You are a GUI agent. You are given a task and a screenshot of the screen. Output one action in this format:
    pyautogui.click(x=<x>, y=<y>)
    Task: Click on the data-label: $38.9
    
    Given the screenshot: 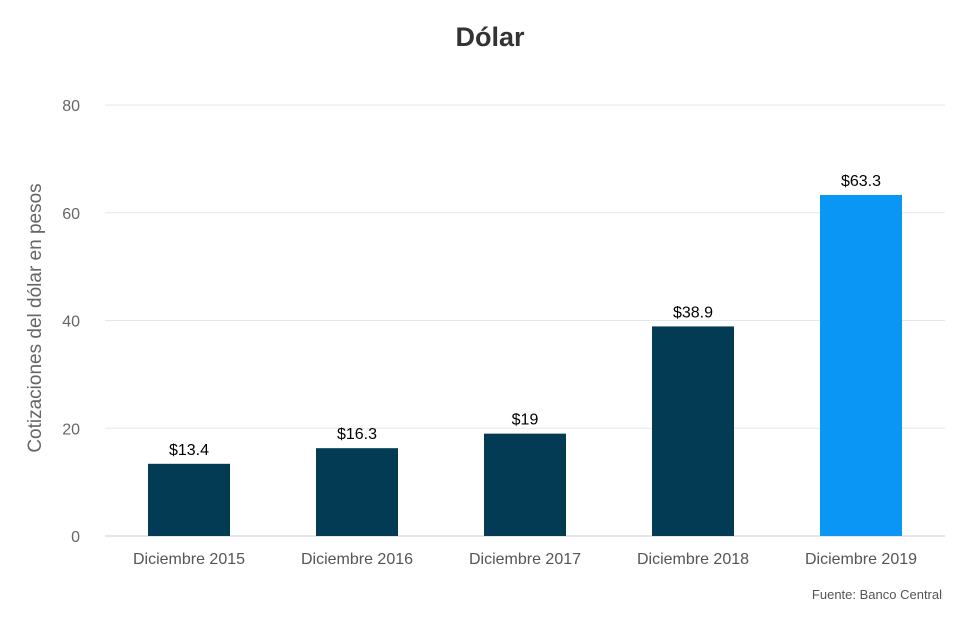 What is the action you would take?
    pyautogui.click(x=693, y=312)
    